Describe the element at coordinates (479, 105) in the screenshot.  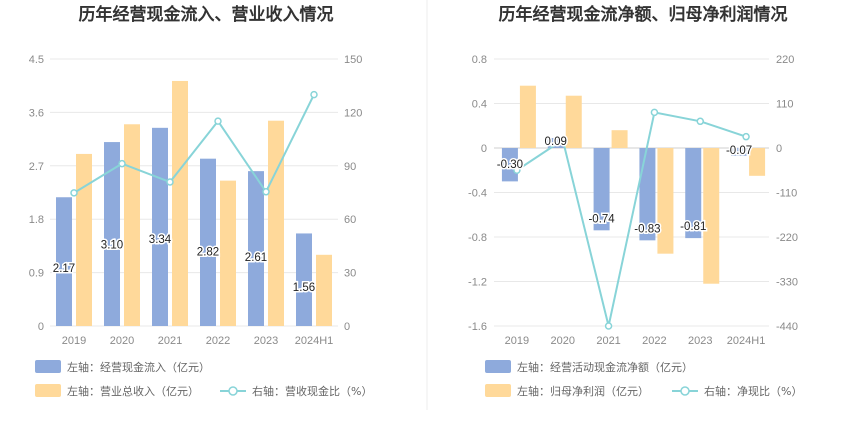
I see `left-axis-tick: 0.4` at that location.